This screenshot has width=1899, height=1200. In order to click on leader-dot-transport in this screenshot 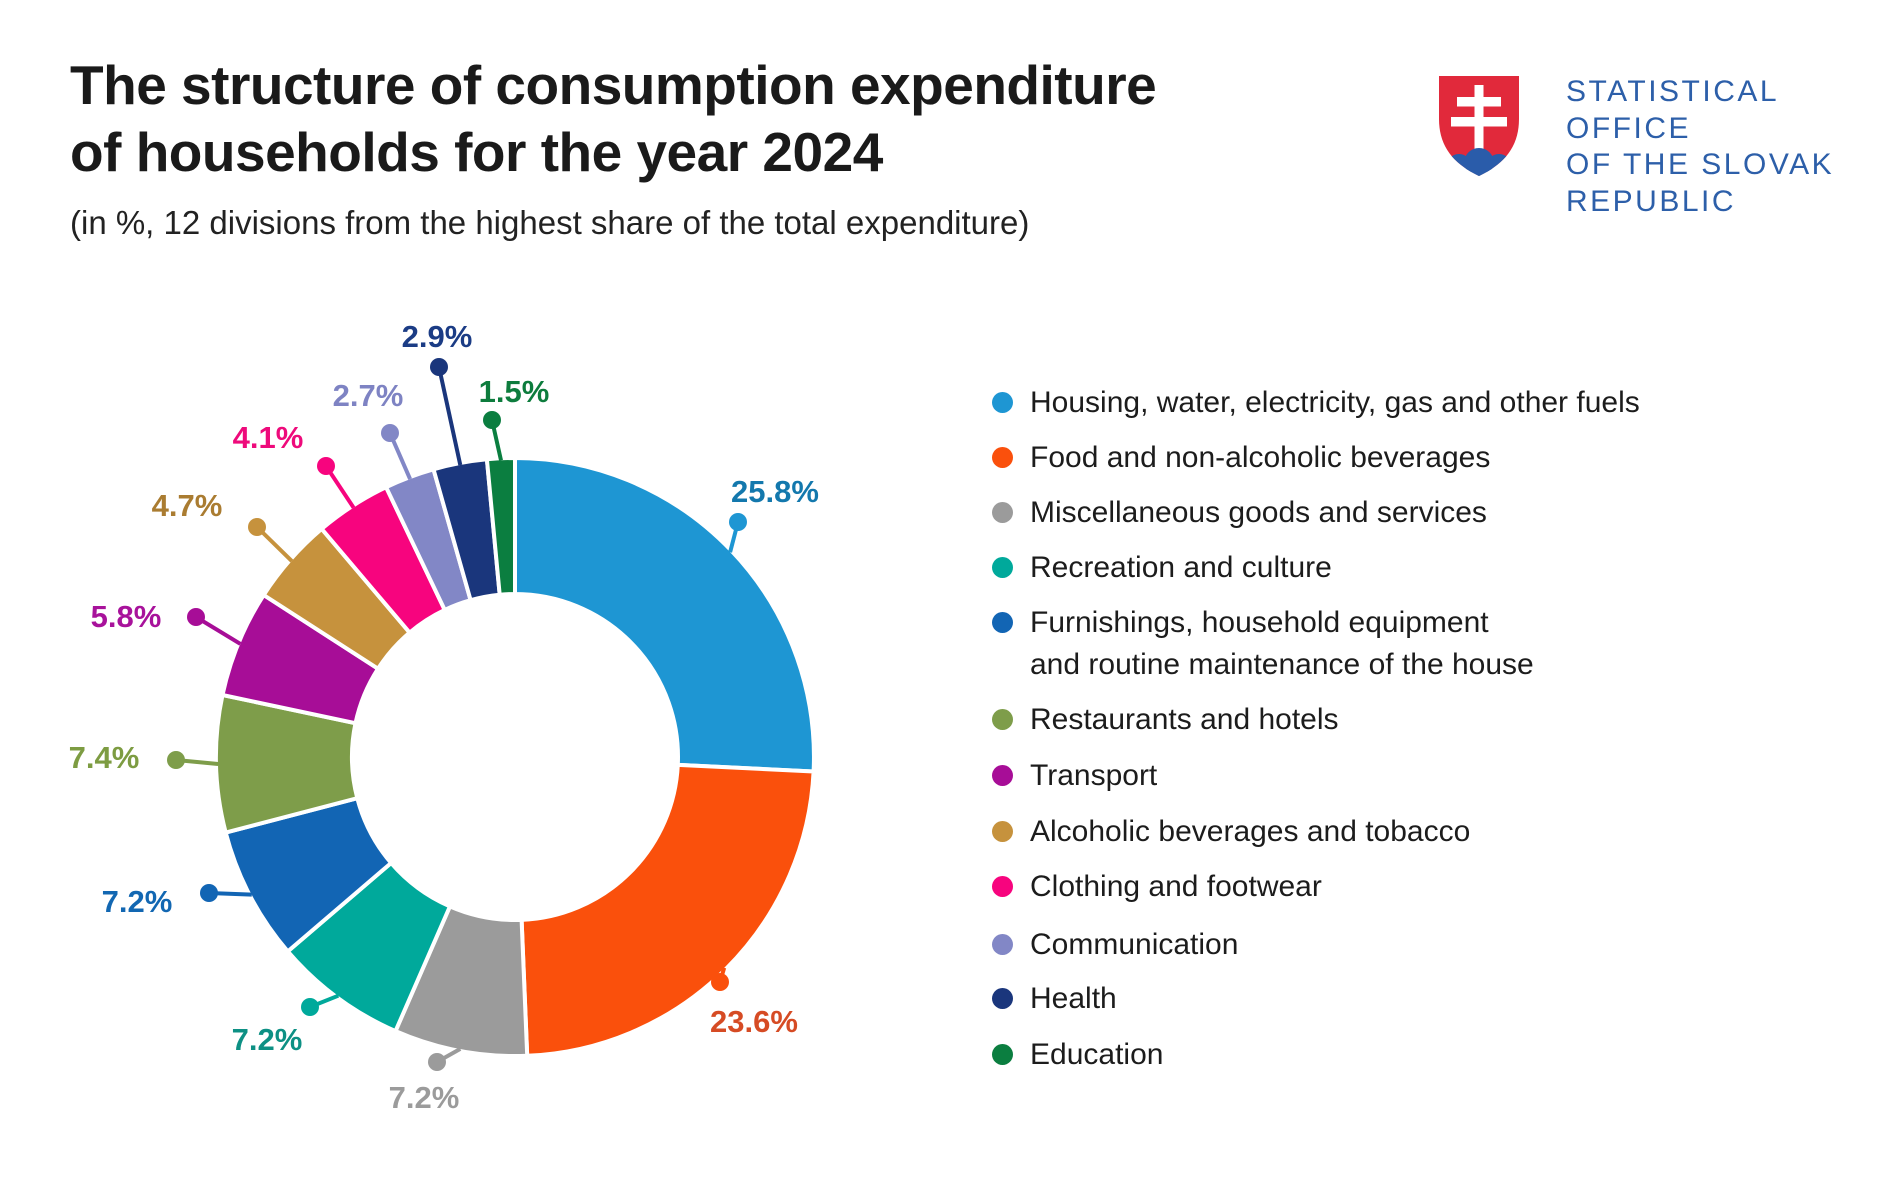, I will do `click(196, 617)`.